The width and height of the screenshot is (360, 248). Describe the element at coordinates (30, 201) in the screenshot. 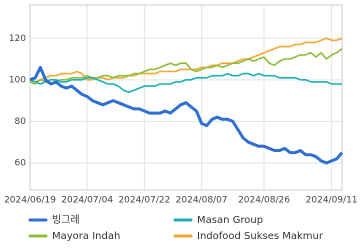

I see `x-tick-label: 2024/06/19` at that location.